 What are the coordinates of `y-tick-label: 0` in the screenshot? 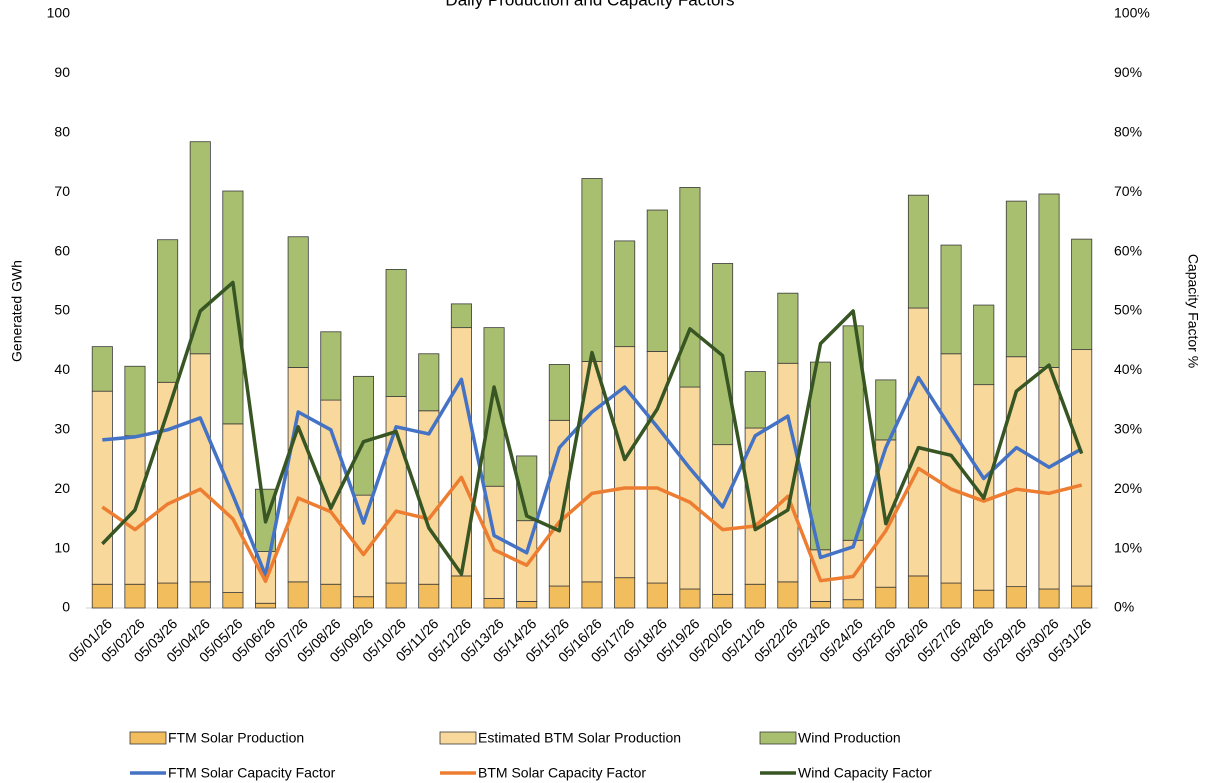 It's located at (66, 607).